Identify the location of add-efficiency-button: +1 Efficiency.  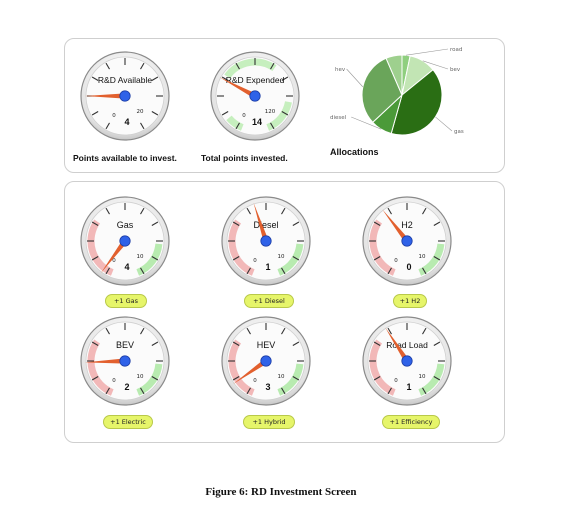
(411, 422).